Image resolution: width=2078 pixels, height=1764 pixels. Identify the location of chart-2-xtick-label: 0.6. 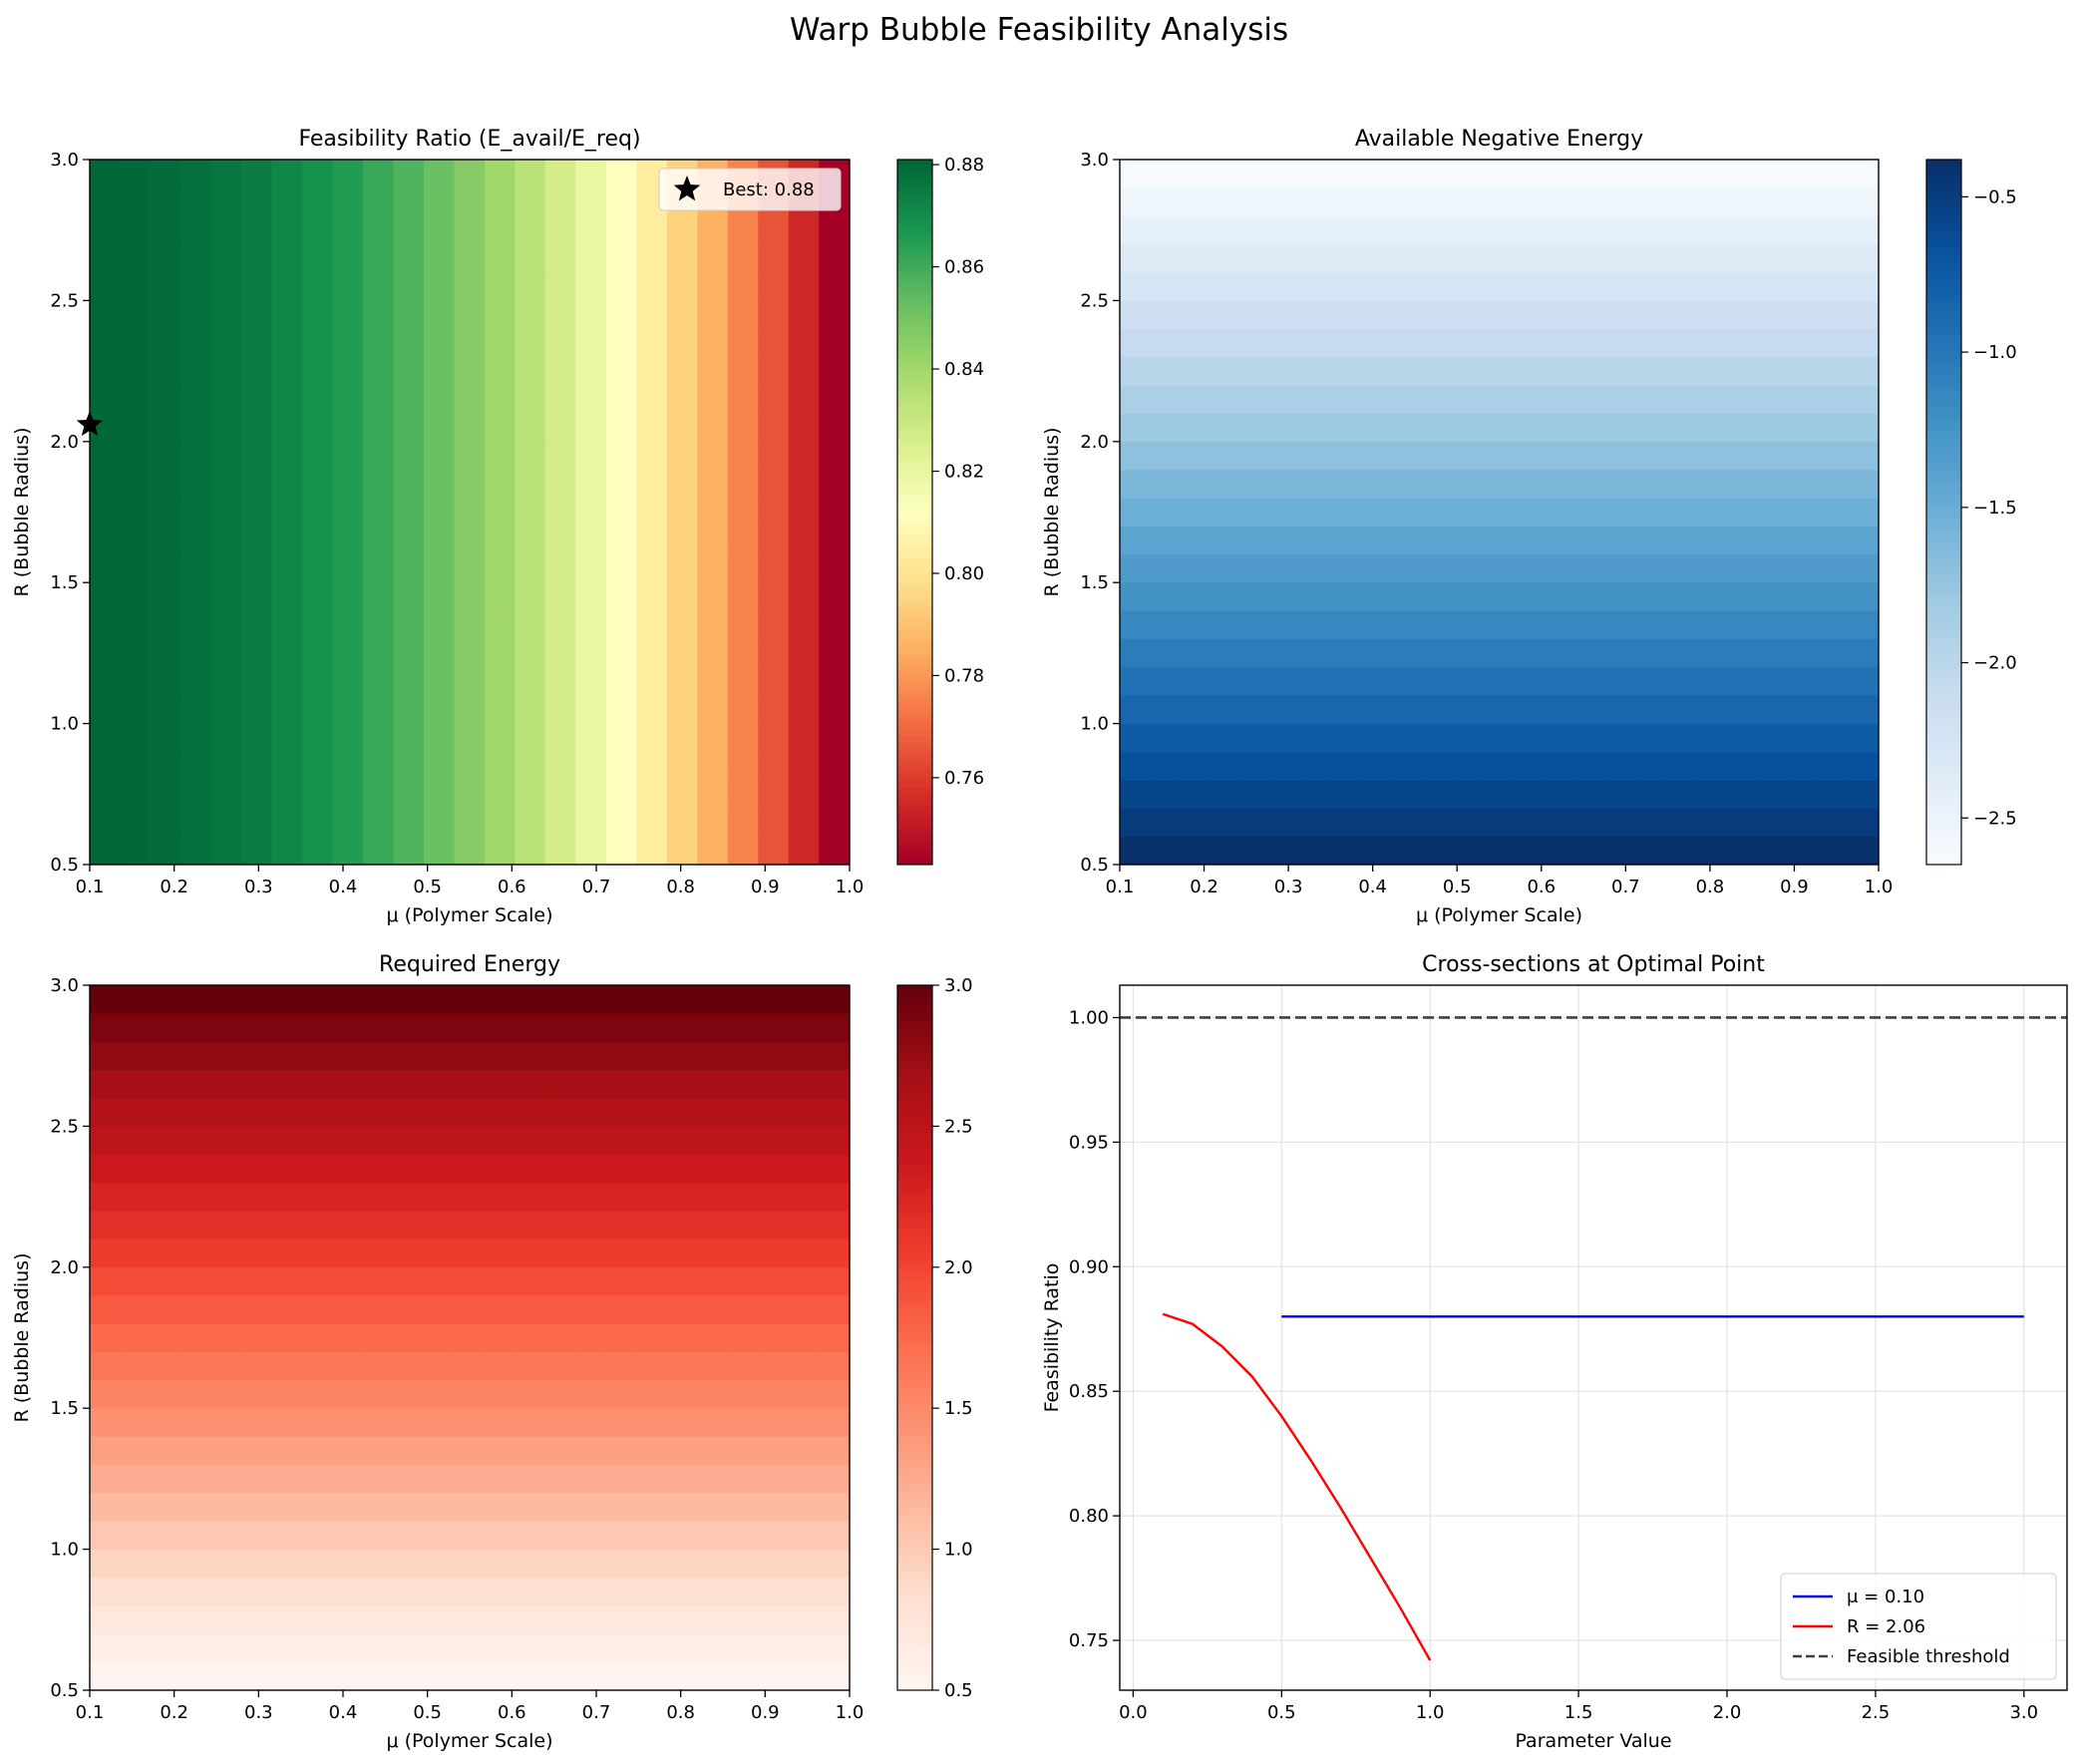
(512, 1712).